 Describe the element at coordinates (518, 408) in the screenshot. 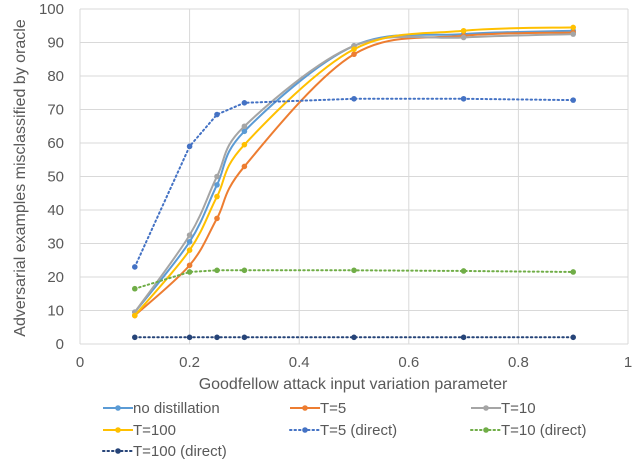

I see `legend-label: T=10` at that location.